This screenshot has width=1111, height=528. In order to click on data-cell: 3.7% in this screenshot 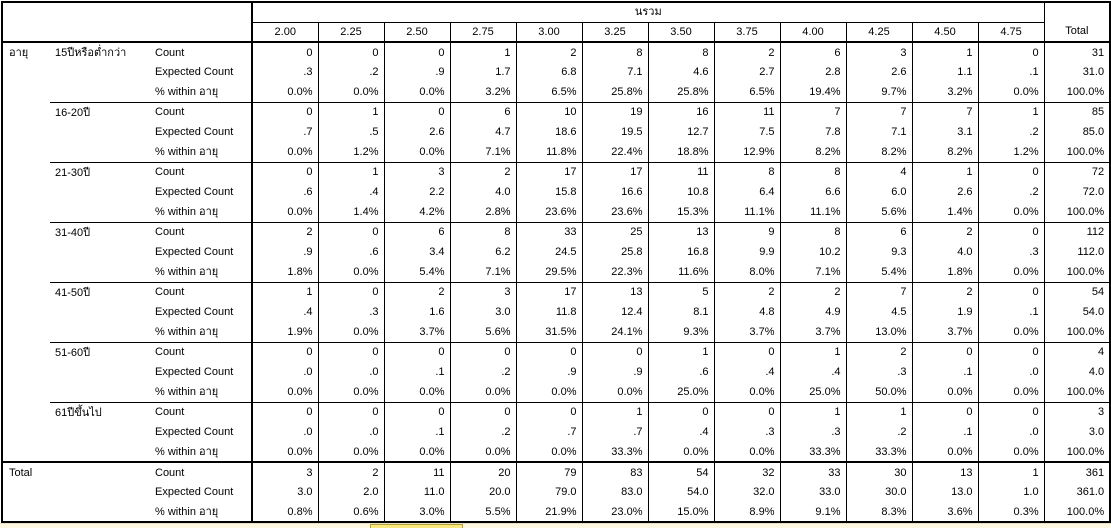, I will do `click(746, 332)`.